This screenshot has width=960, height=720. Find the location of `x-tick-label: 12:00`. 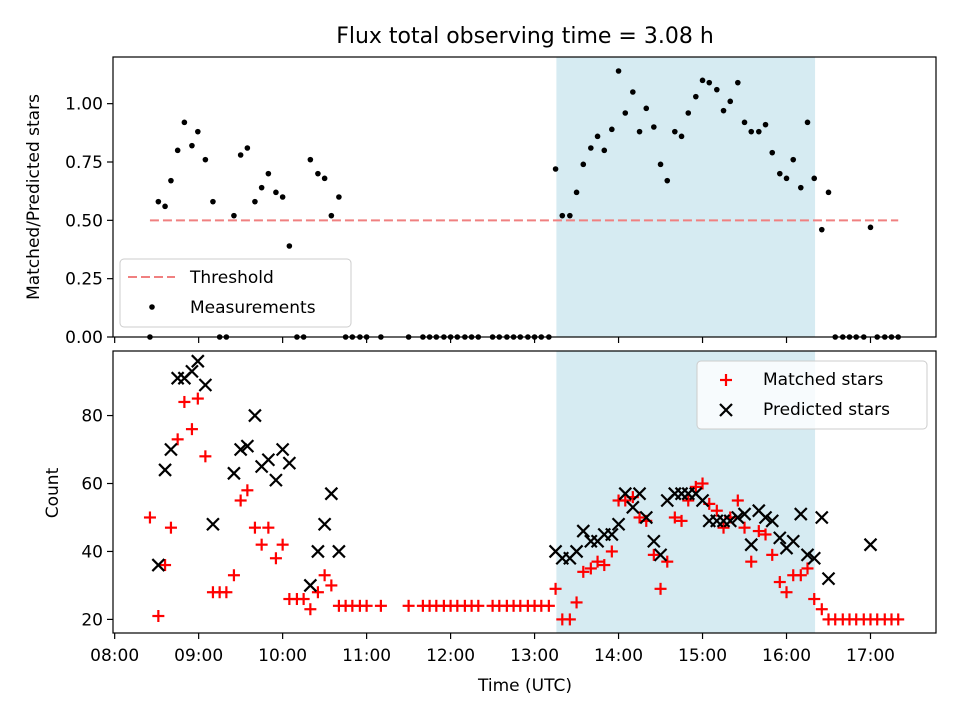

x-tick-label: 12:00 is located at coordinates (450, 656).